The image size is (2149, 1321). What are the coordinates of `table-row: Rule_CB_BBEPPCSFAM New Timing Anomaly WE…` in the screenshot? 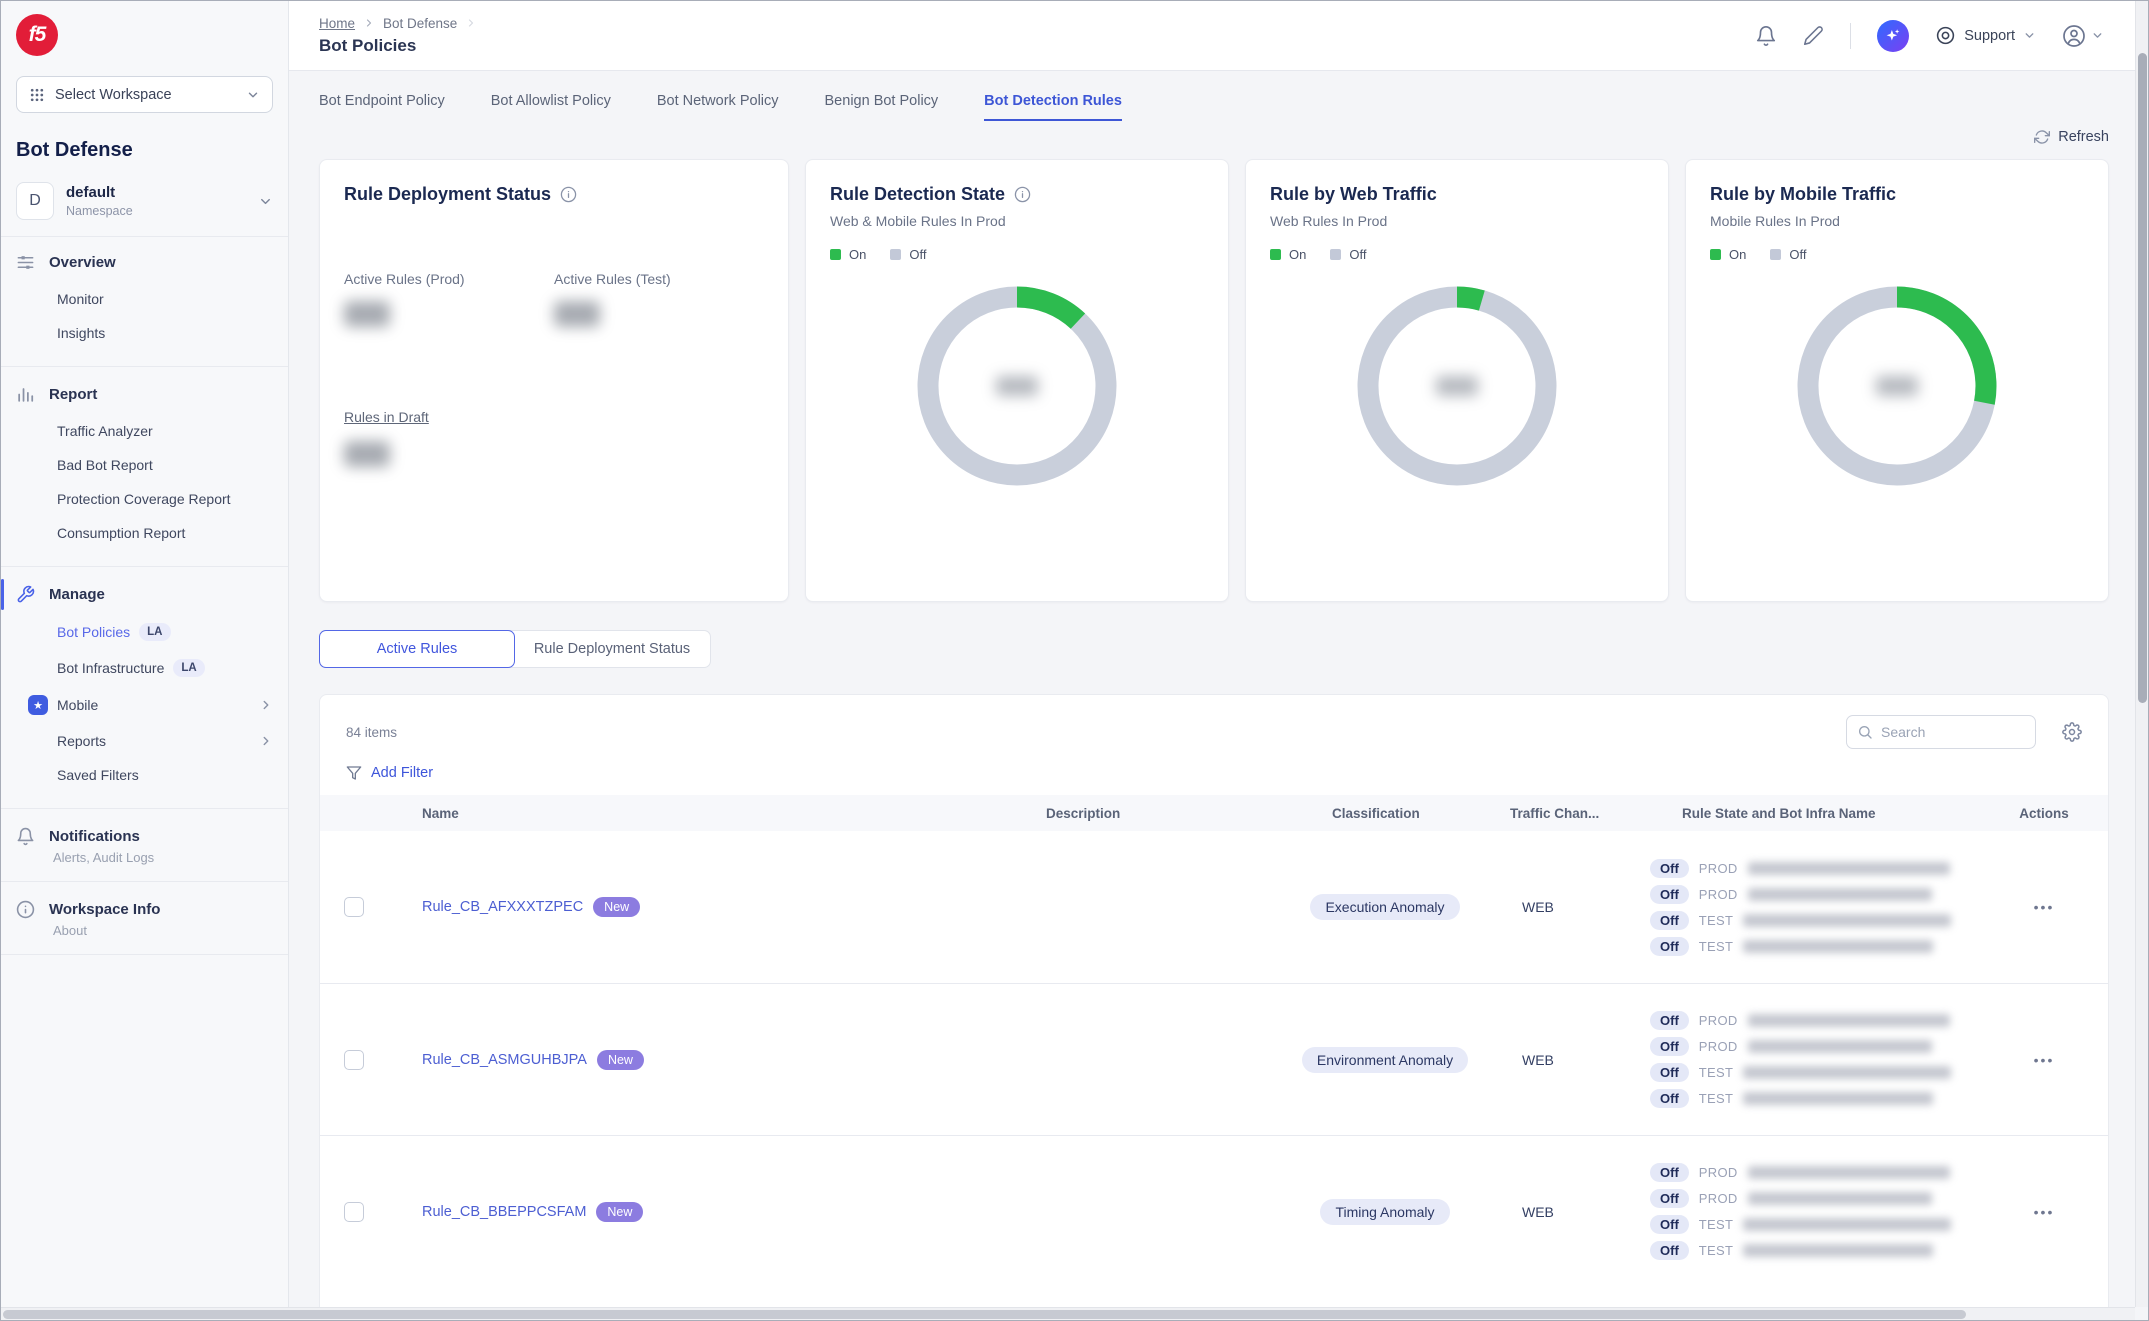 It's located at (1214, 1211).